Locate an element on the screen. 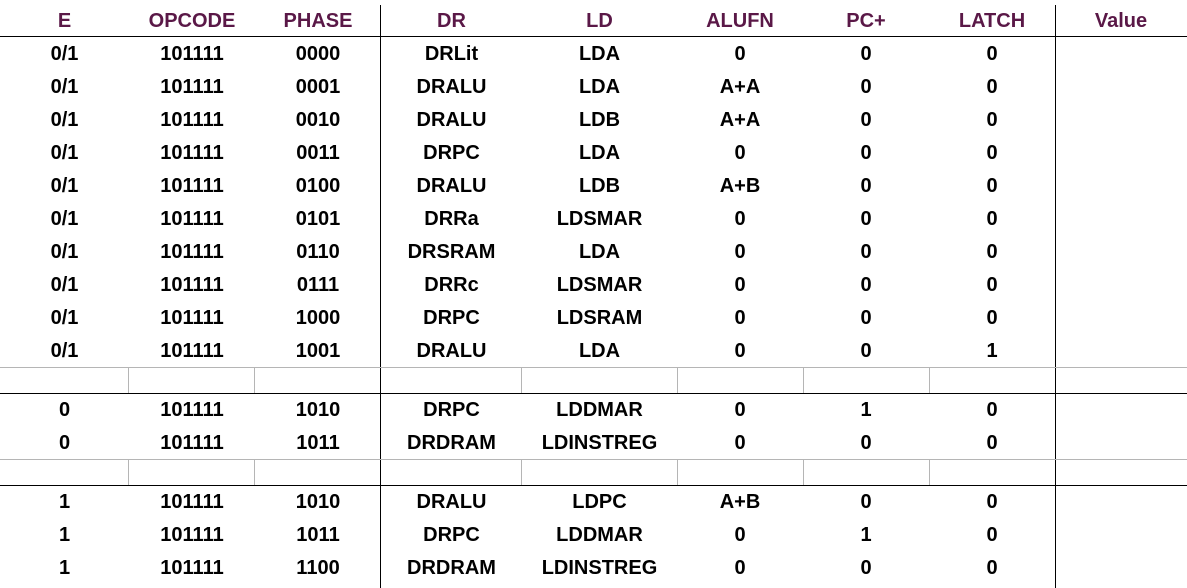 This screenshot has width=1187, height=588. header-alufn: ALUFN is located at coordinates (740, 21).